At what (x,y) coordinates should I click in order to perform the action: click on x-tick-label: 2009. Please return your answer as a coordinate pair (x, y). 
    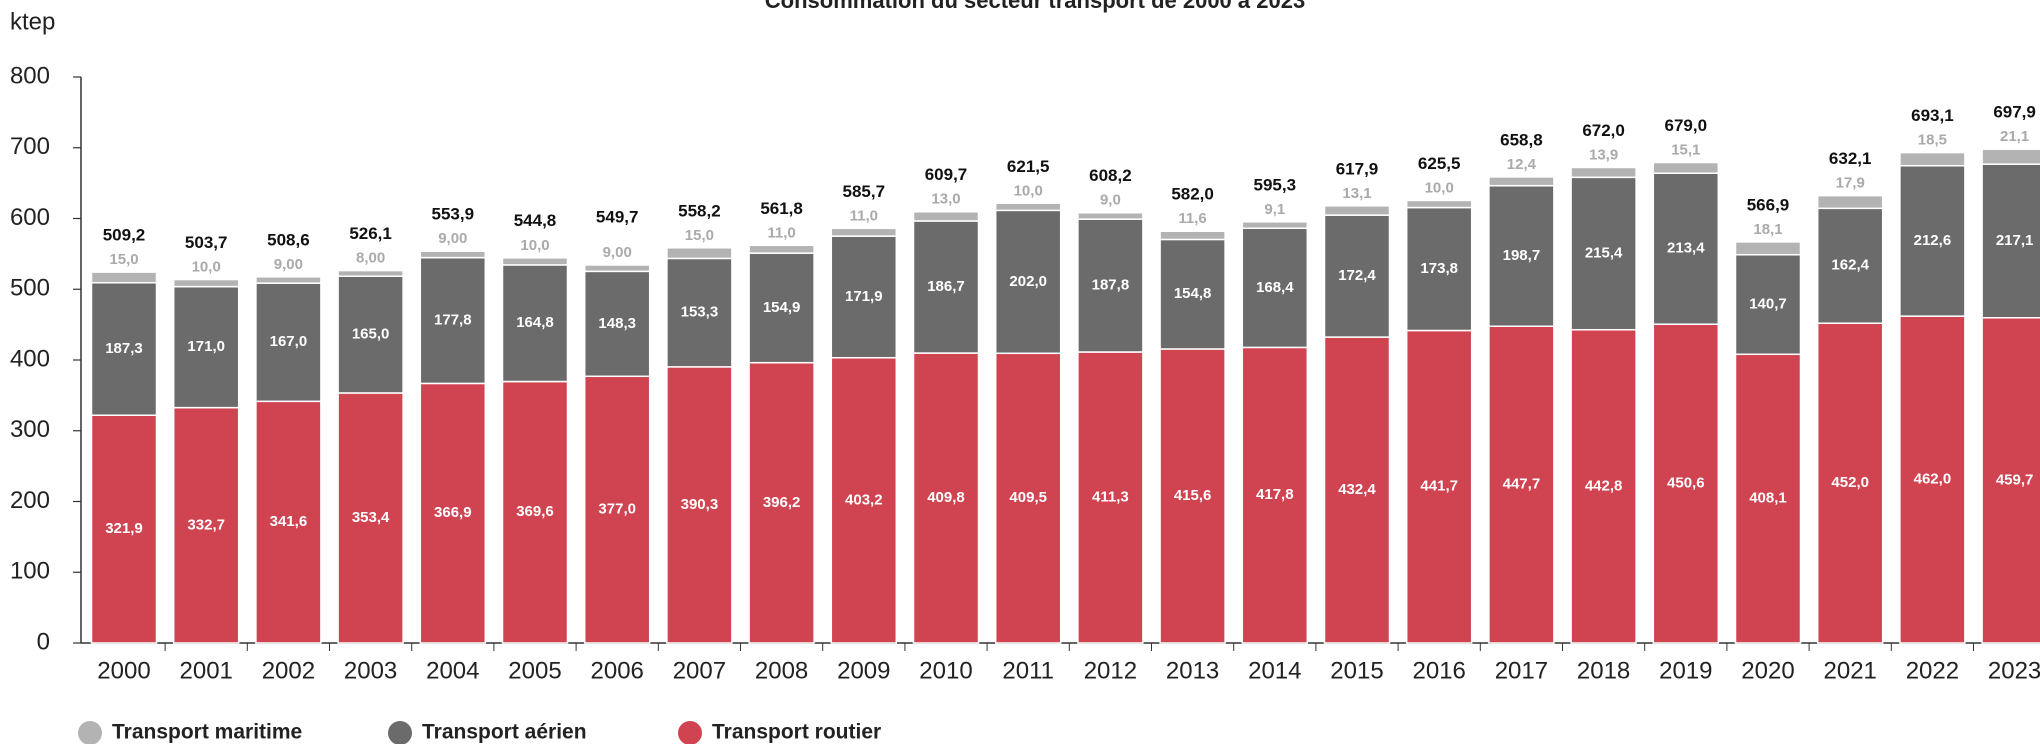
    Looking at the image, I should click on (863, 670).